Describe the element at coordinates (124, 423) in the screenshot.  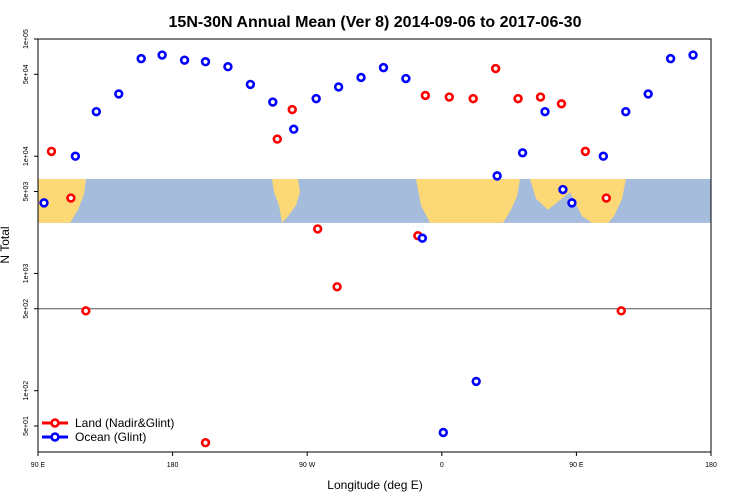
I see `legend-label-land: Land (Nadir&Glint)` at that location.